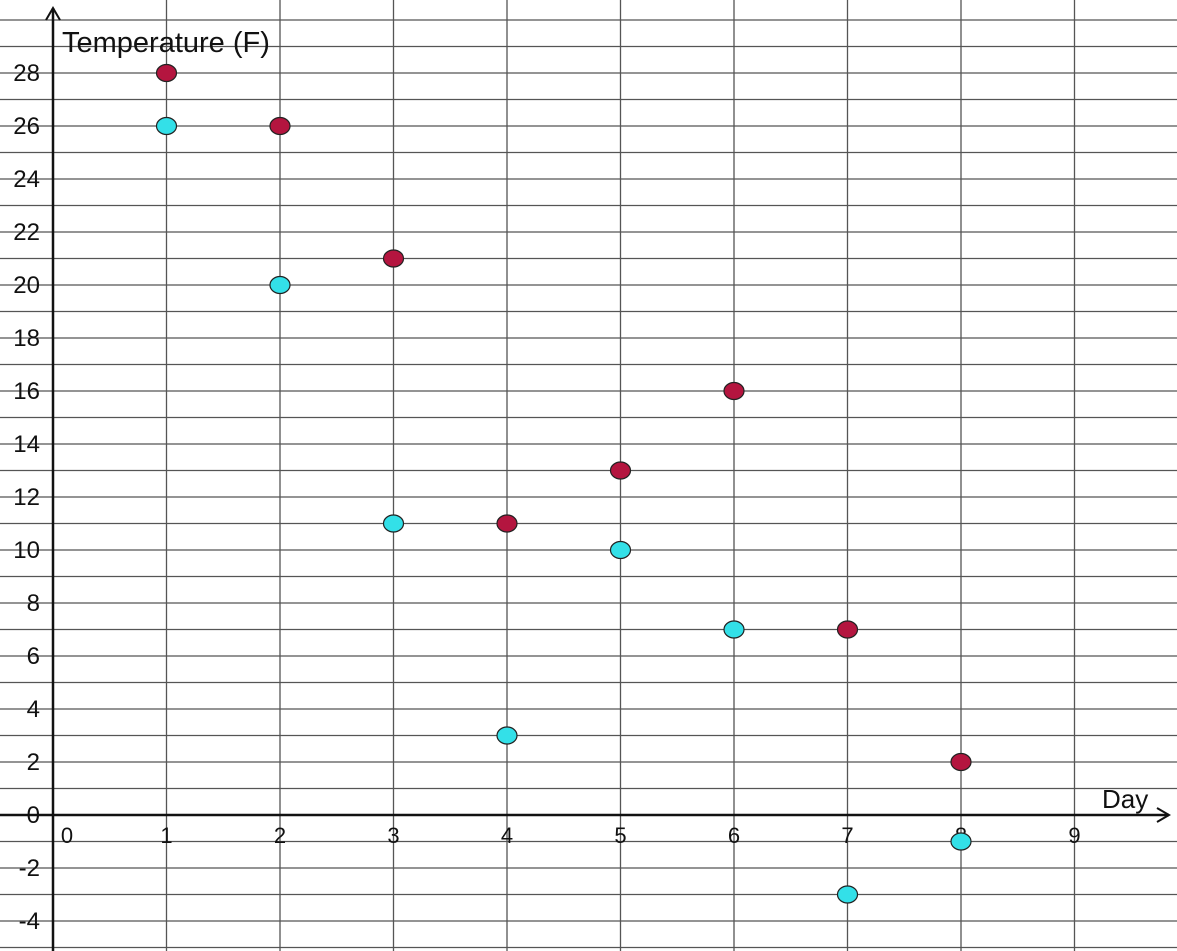 The height and width of the screenshot is (951, 1177). I want to click on y-tick-label: 8, so click(33, 603).